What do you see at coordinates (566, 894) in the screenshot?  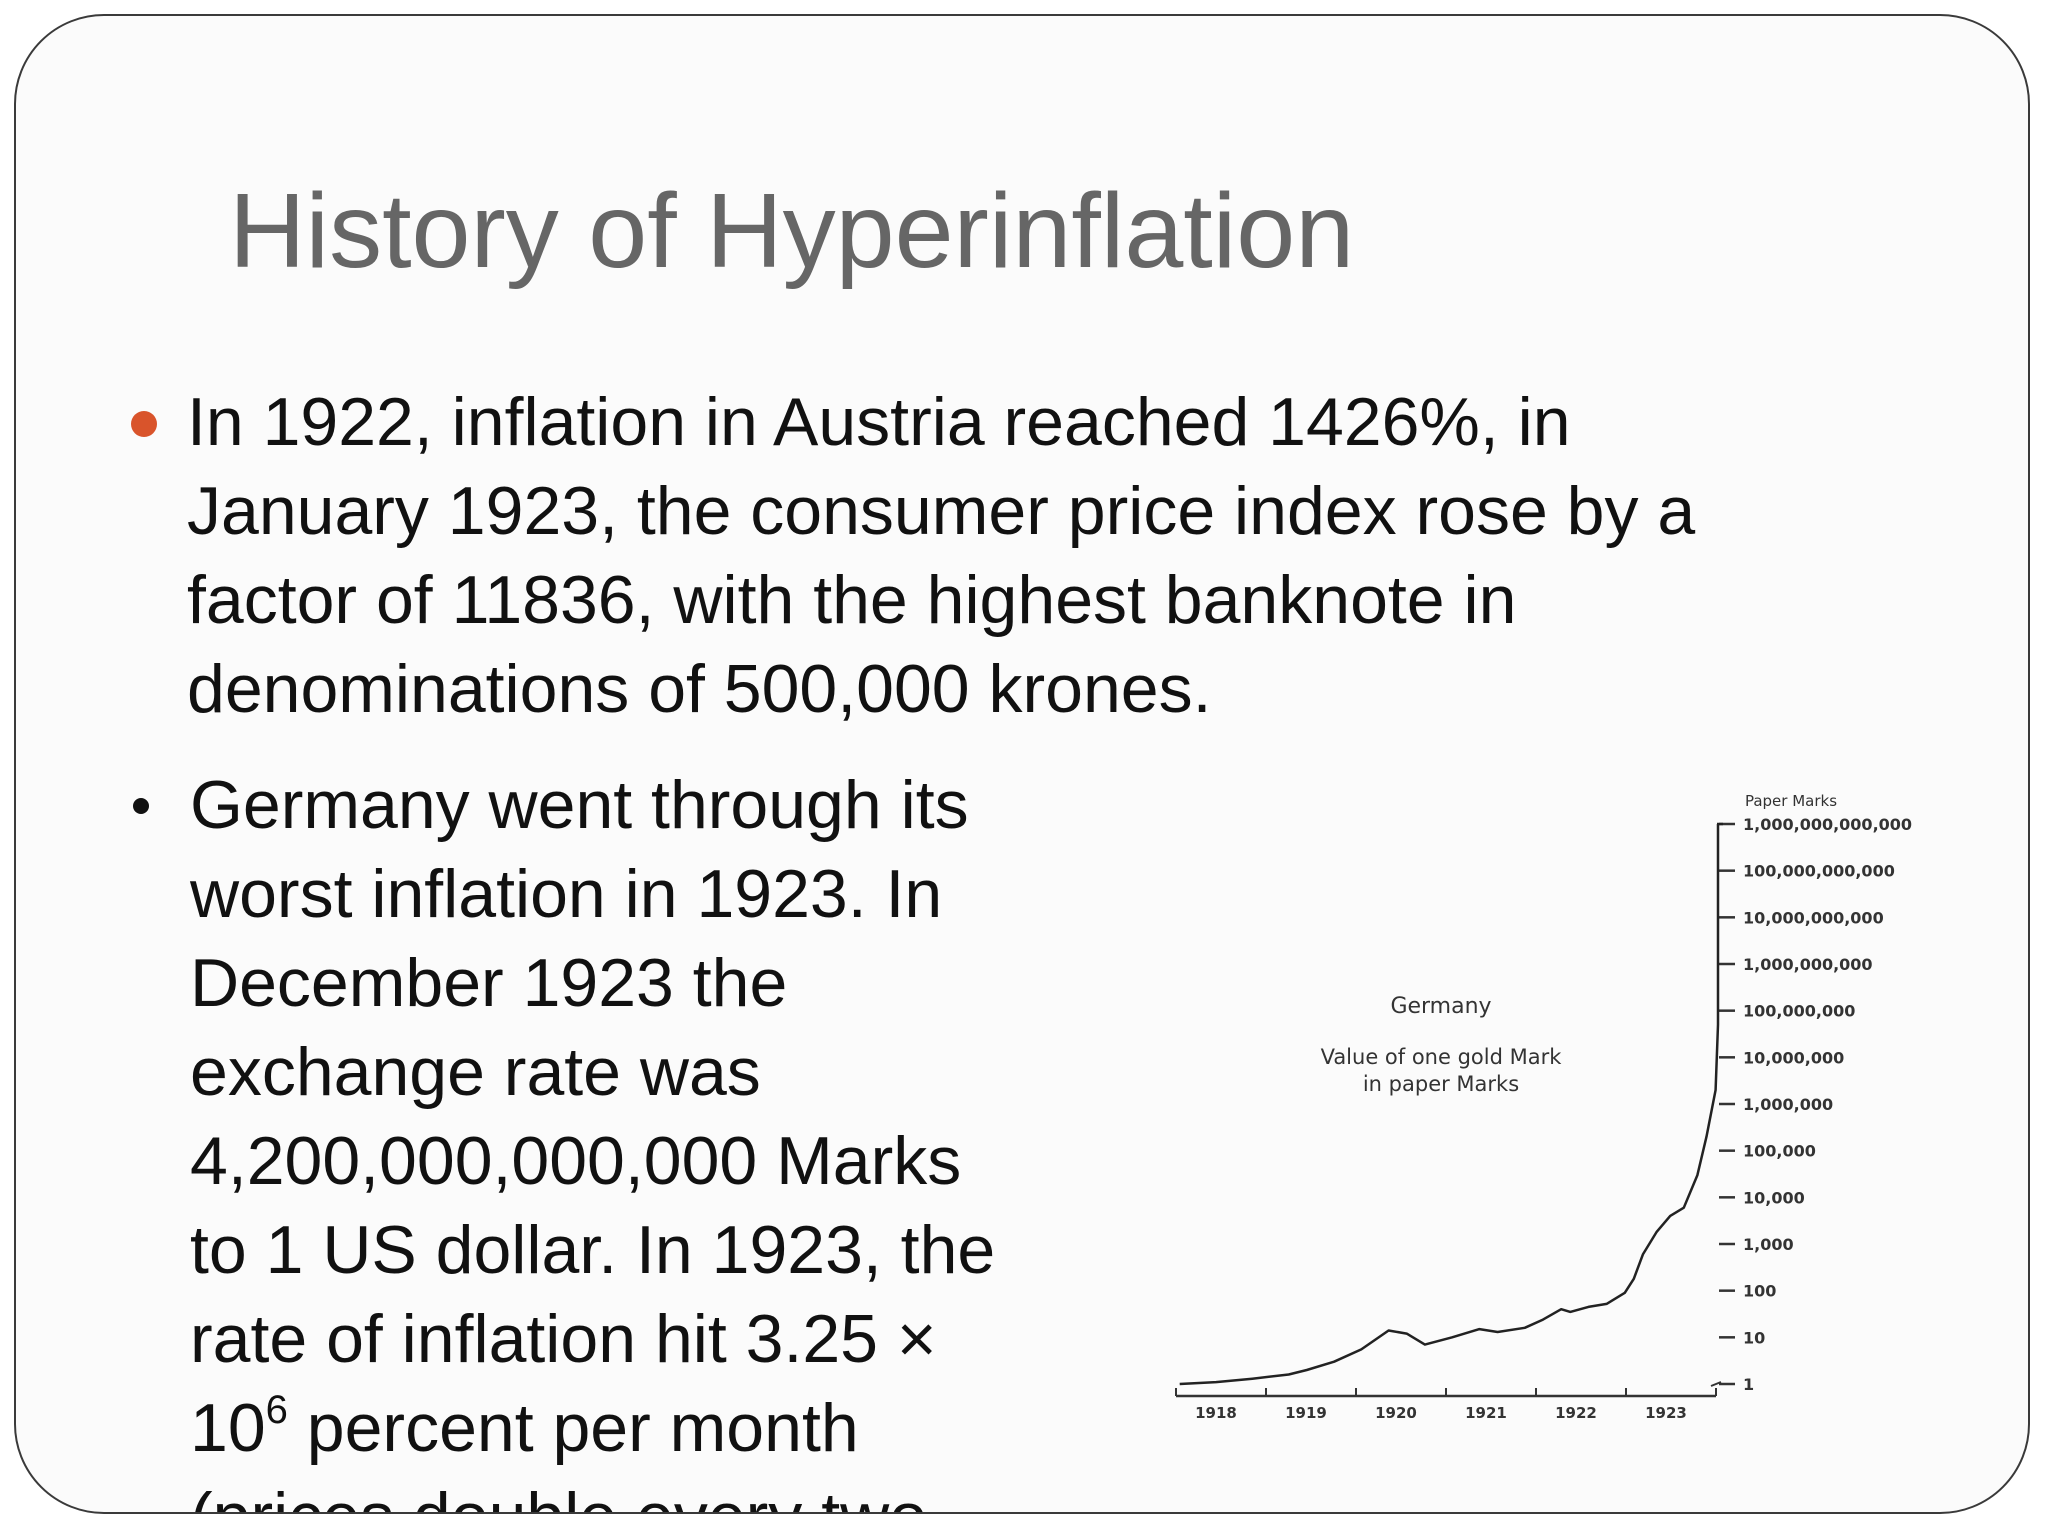 I see `bullet-line: worst inflation in 1923. In` at bounding box center [566, 894].